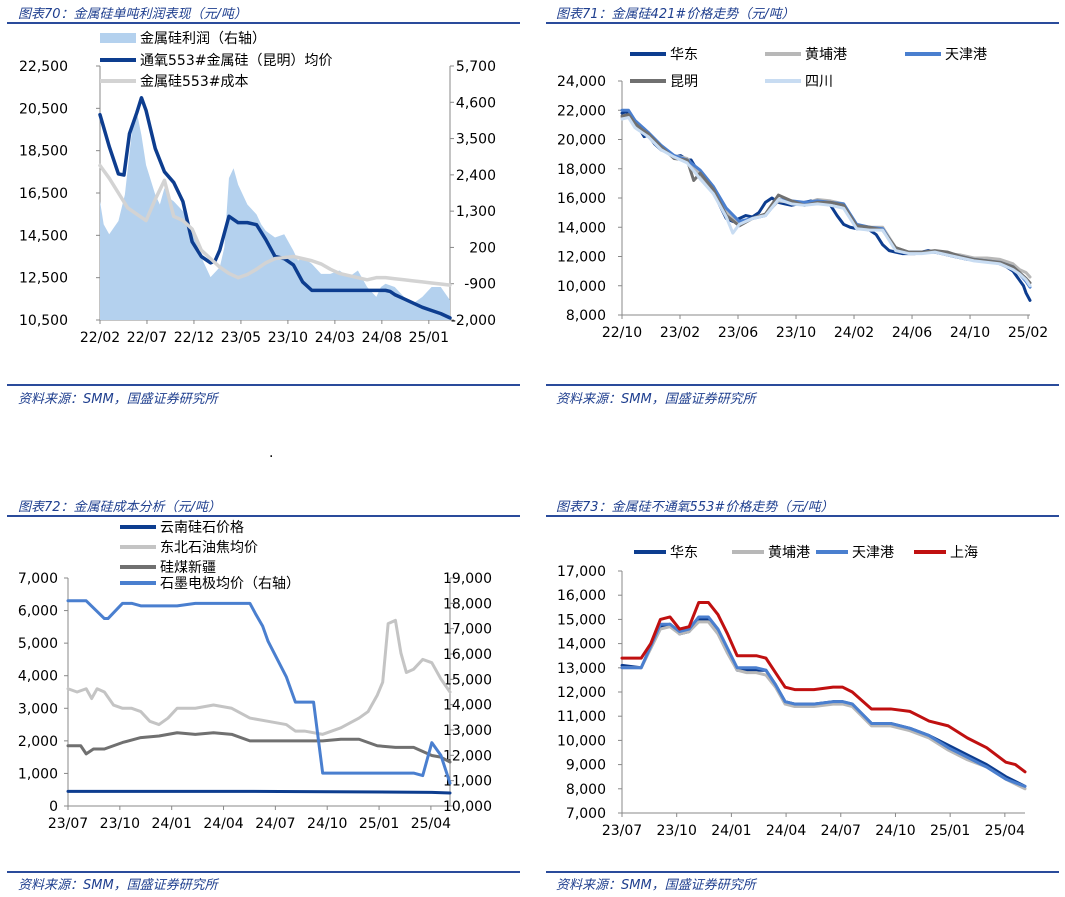 This screenshot has width=1065, height=897. Describe the element at coordinates (675, 14) in the screenshot. I see `figure-71-title: 图表71：金属硅421#价格走势（元/吨）` at that location.